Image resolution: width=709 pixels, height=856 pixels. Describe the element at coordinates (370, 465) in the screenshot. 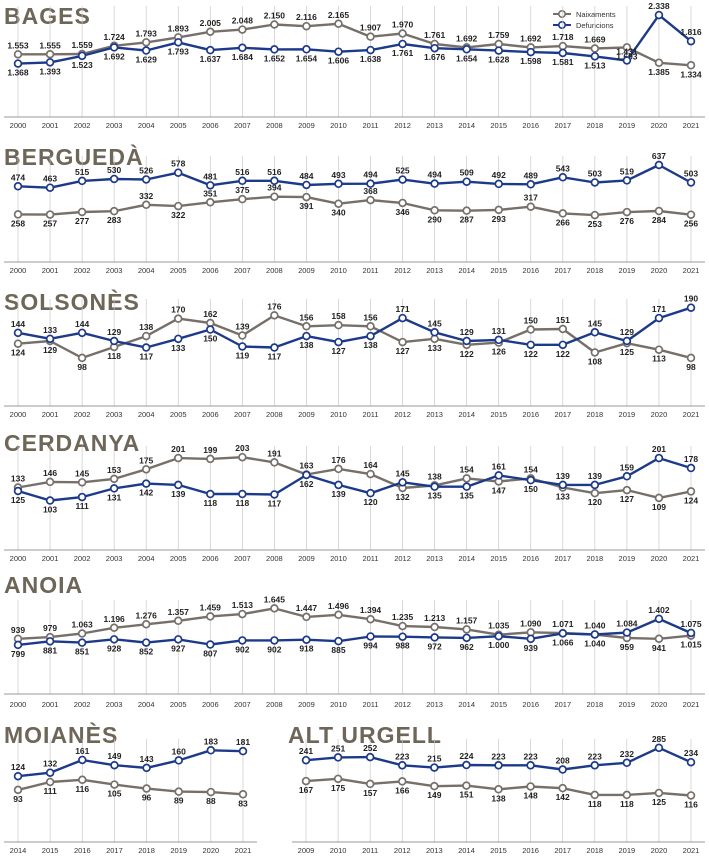

I see `data-label-births: 164` at that location.